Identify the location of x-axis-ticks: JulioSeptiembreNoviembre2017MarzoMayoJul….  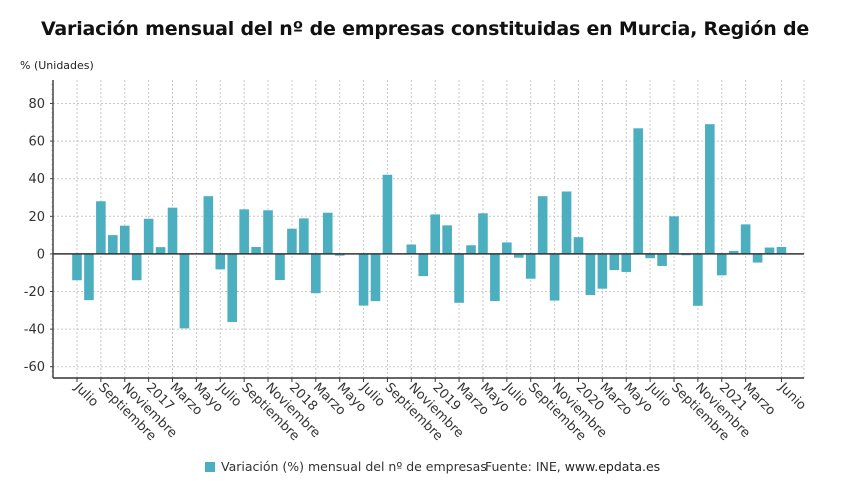
(439, 411).